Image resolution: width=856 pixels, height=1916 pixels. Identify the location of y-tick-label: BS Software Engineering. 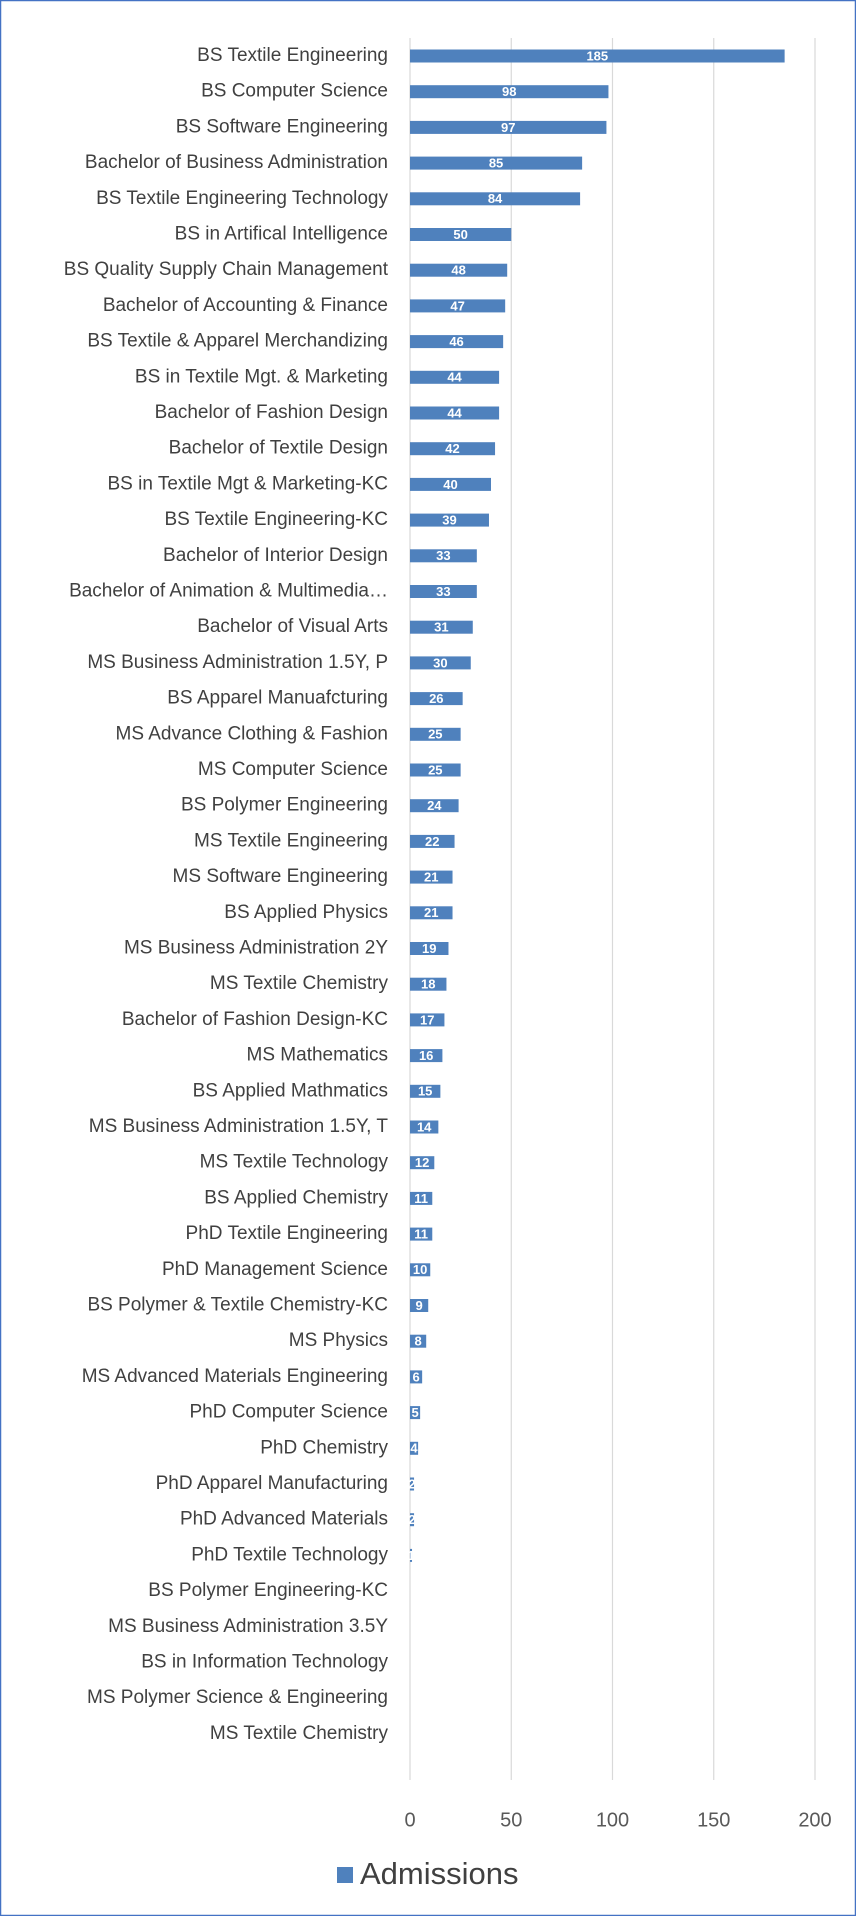
(282, 126).